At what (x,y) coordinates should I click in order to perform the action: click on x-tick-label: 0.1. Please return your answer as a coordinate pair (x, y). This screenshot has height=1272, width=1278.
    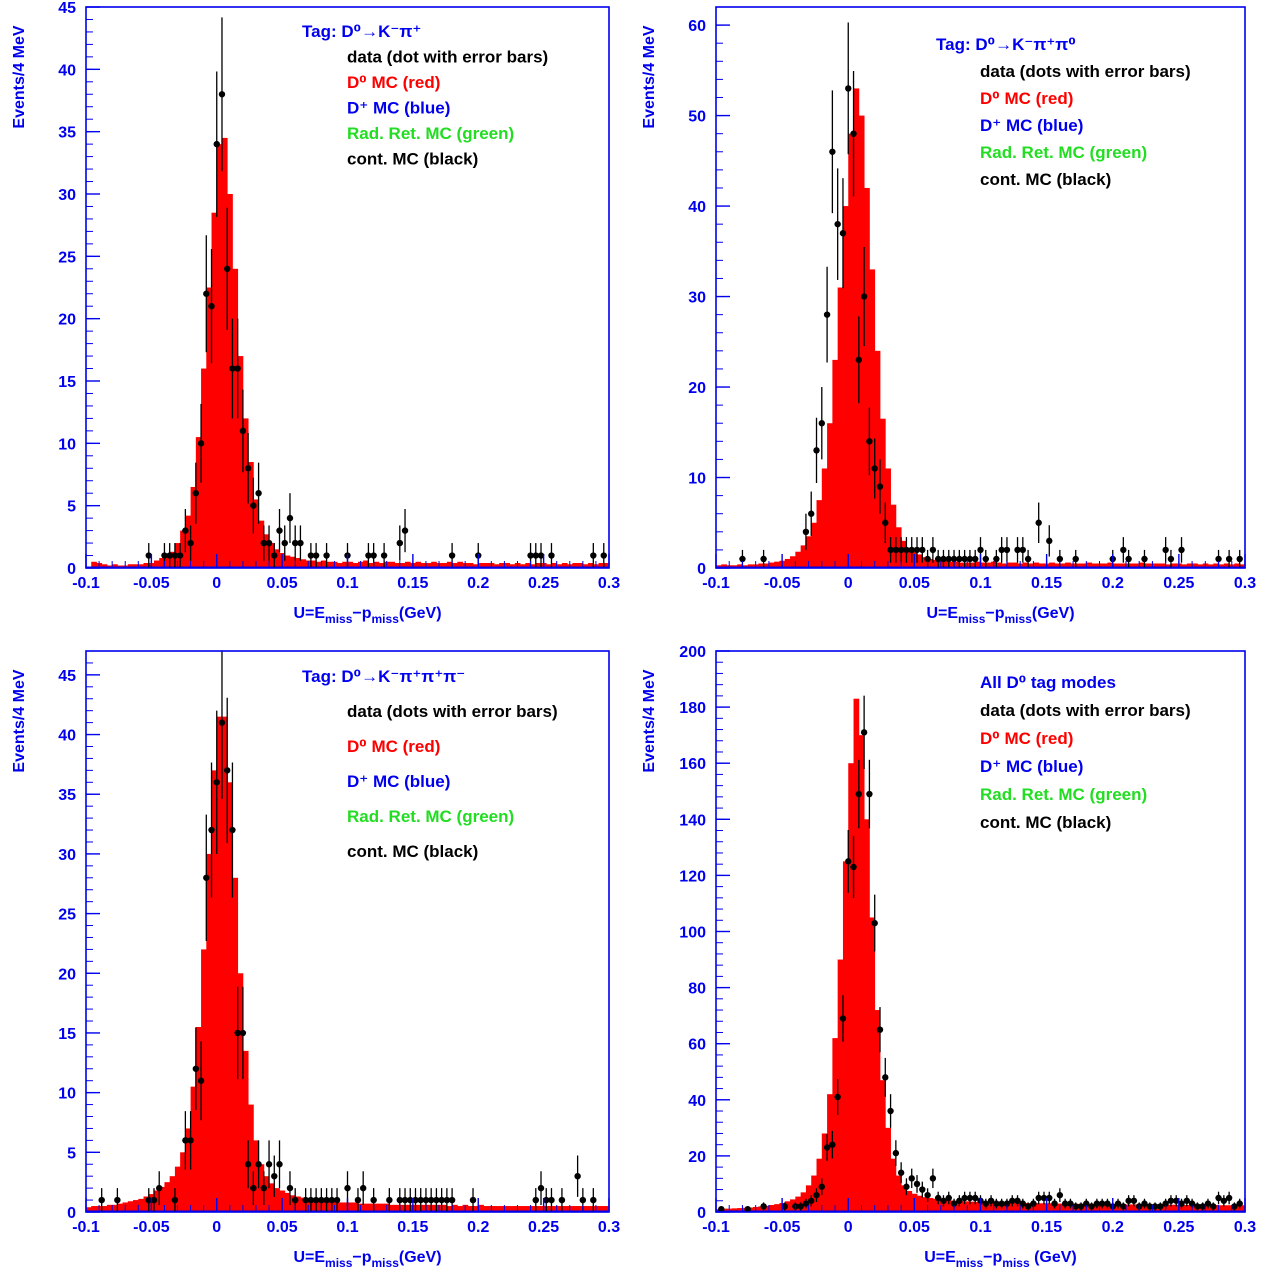
    Looking at the image, I should click on (347, 583).